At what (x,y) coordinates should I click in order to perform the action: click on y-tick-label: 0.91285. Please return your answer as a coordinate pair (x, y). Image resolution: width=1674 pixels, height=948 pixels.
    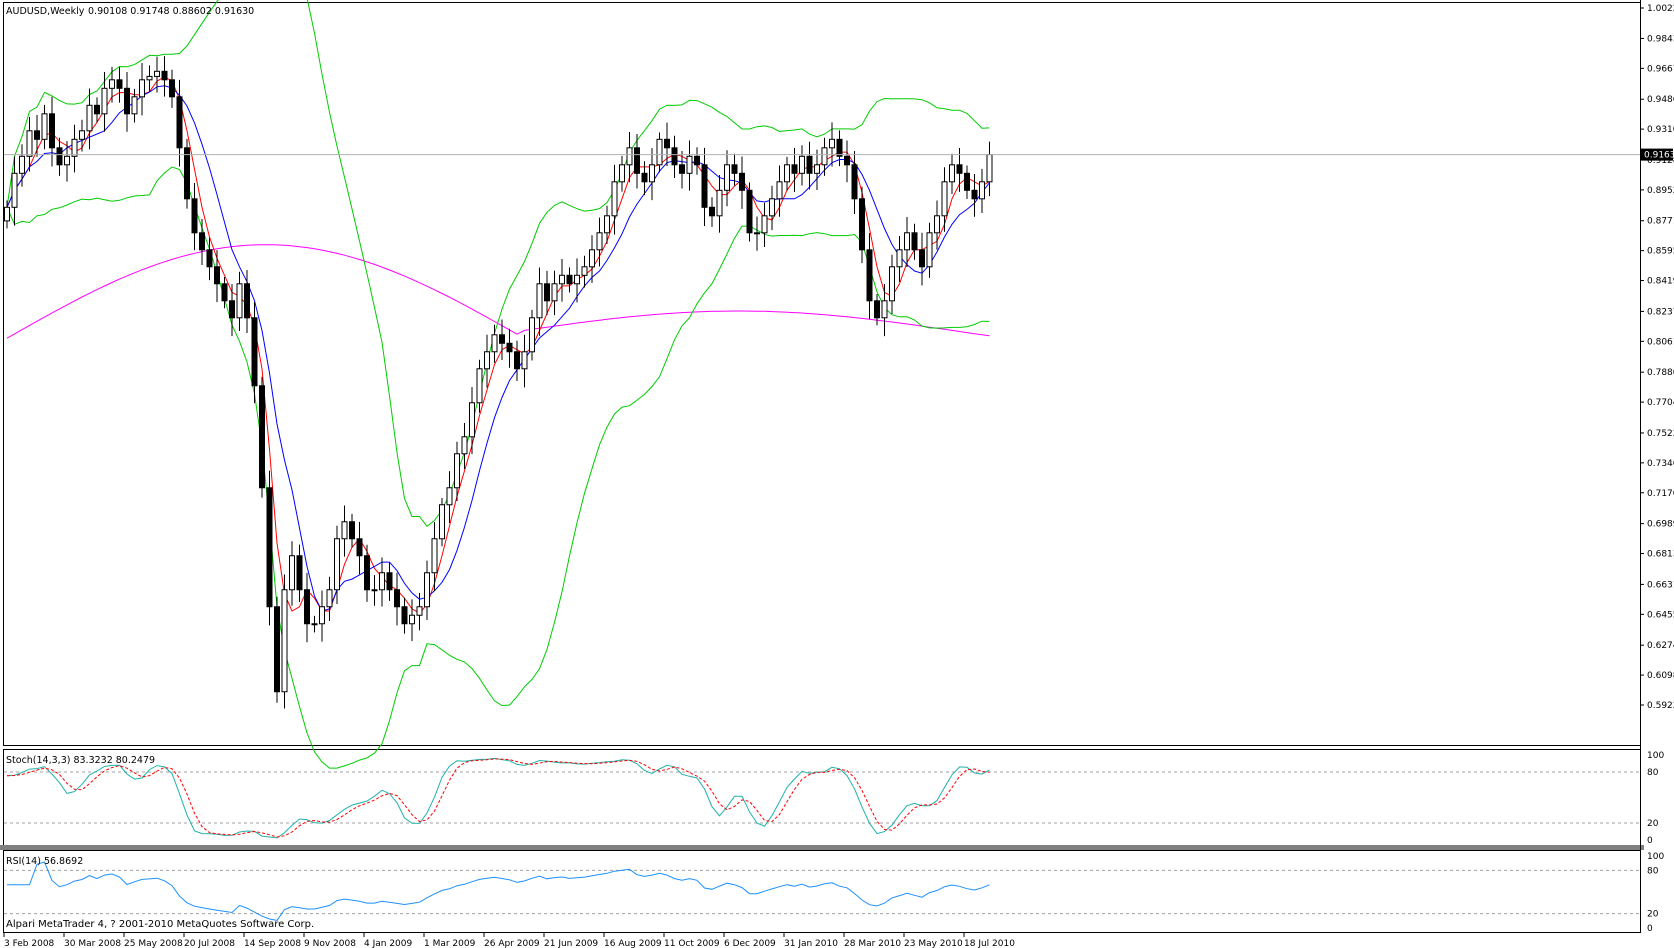
    Looking at the image, I should click on (1660, 161).